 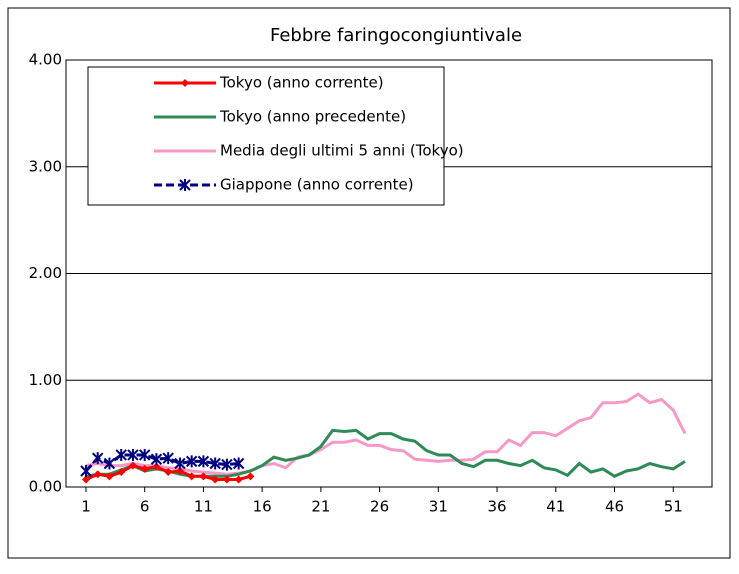 I want to click on legend-label: Media degli ultimi 5 anni (Tokyo), so click(x=342, y=151).